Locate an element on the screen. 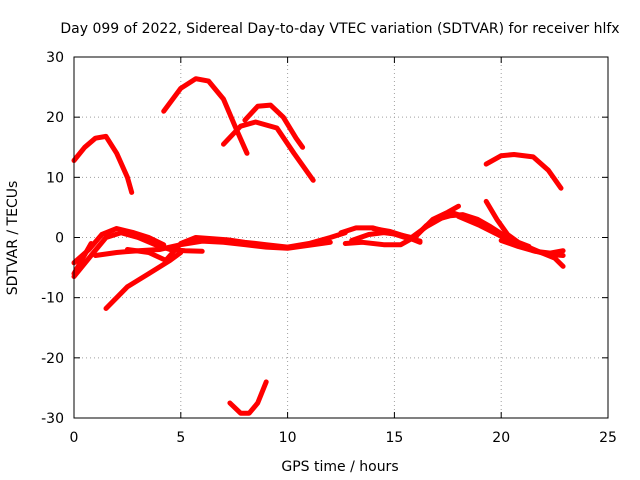  y-tick-label: 30 is located at coordinates (55, 58).